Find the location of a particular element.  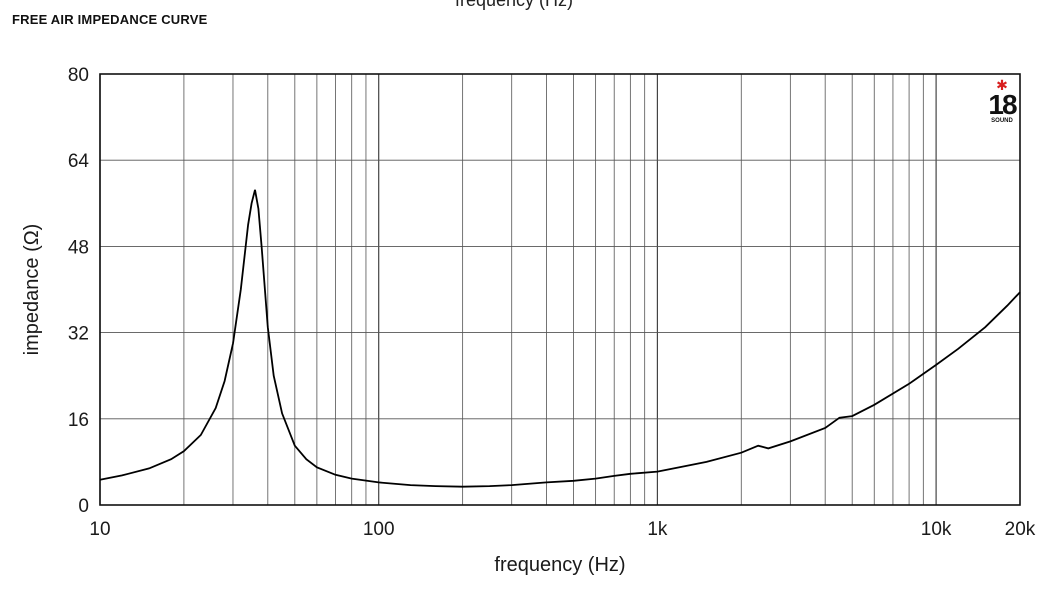

y-tick-label: 0 is located at coordinates (83, 506).